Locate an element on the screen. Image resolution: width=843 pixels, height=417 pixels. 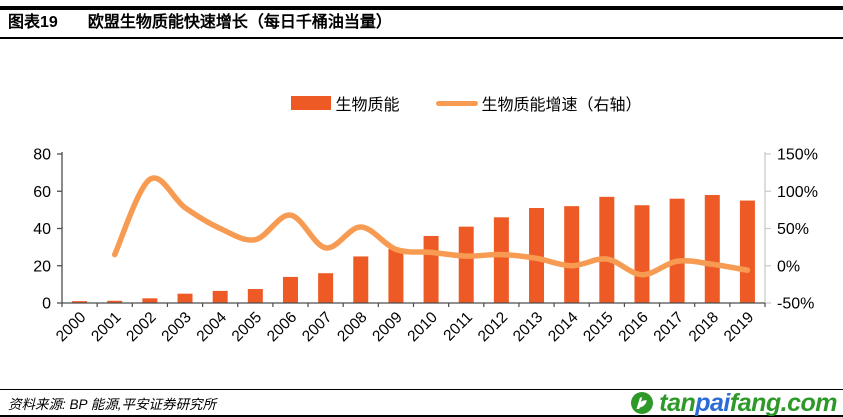
figure-footer: 资料来源: BP 能源,平安证券研究所 tanpaifang.com is located at coordinates (421, 403).